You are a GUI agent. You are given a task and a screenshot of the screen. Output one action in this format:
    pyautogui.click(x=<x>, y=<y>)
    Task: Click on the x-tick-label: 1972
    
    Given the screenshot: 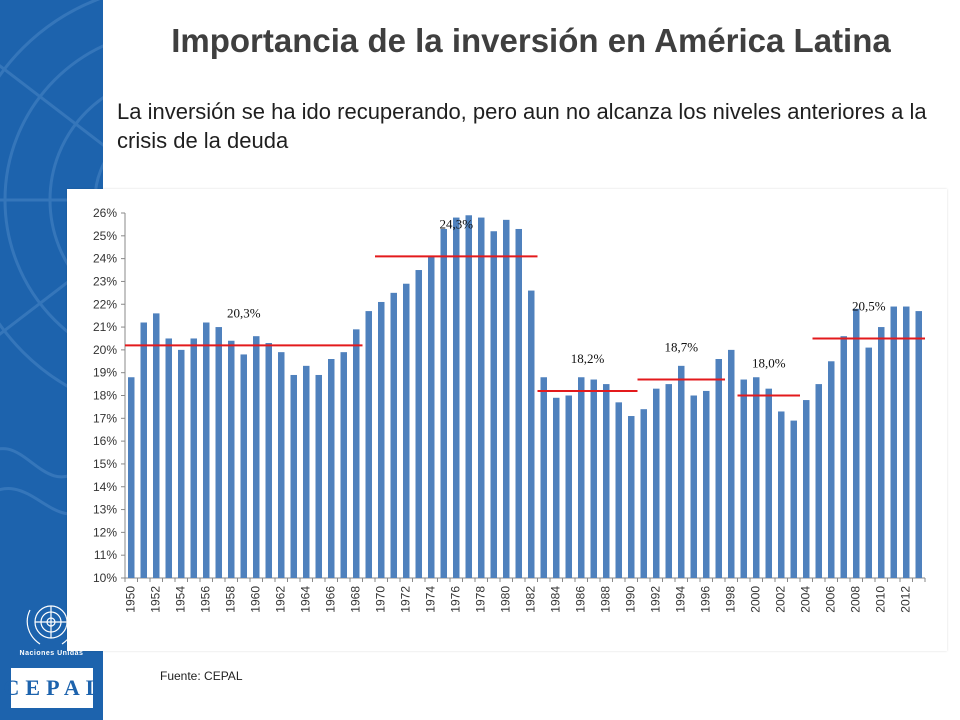 What is the action you would take?
    pyautogui.click(x=405, y=599)
    